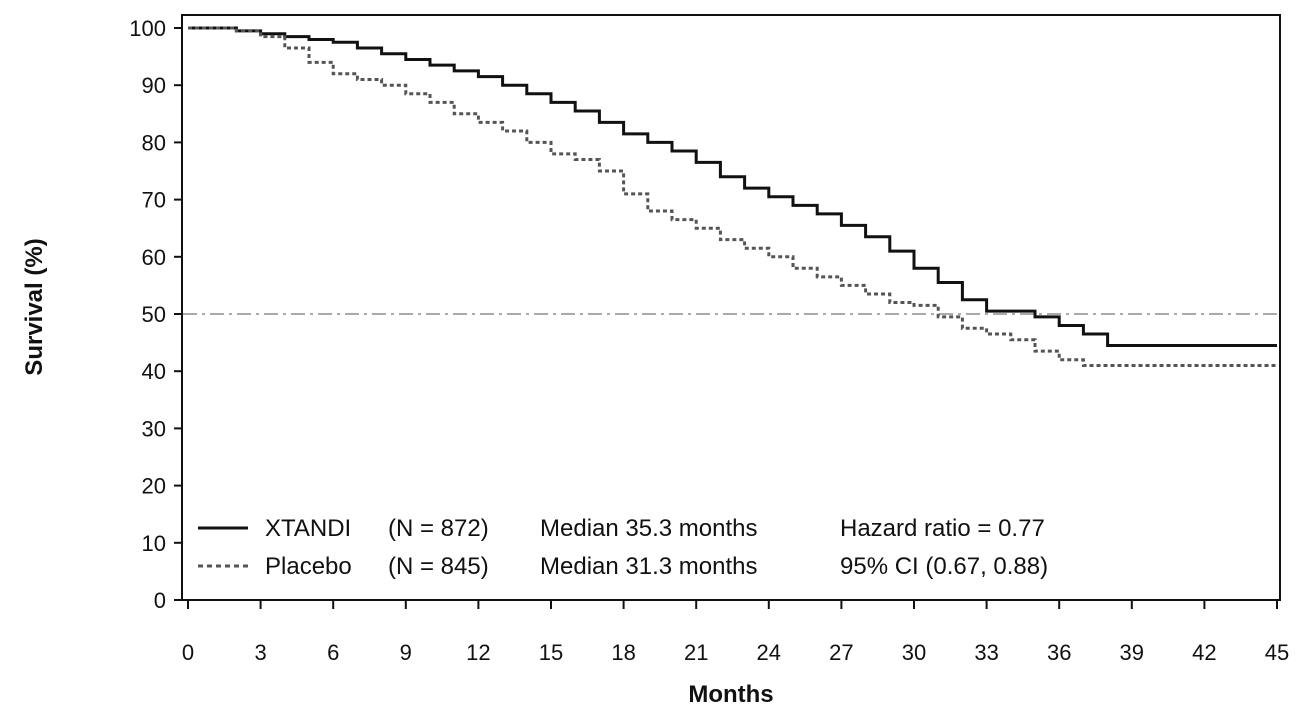 This screenshot has height=710, width=1299. What do you see at coordinates (406, 652) in the screenshot?
I see `x-tick-label: 9` at bounding box center [406, 652].